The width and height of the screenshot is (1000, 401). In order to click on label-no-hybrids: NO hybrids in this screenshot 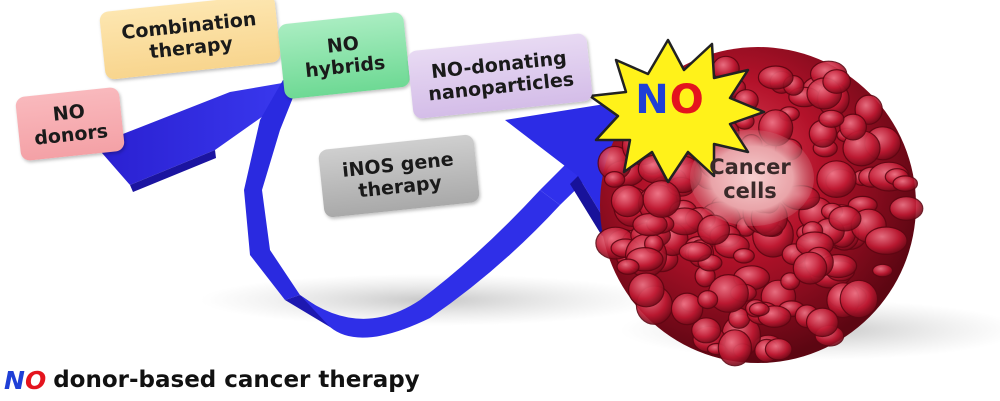, I will do `click(344, 55)`.